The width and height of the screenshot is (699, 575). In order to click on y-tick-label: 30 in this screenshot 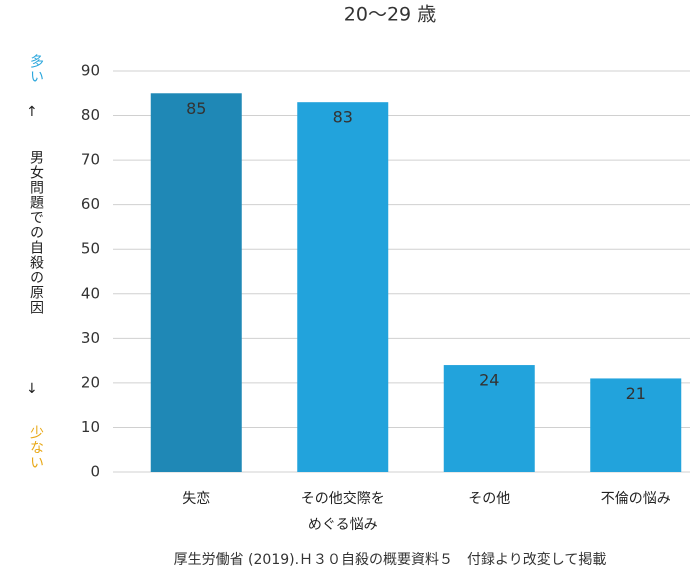, I will do `click(90, 338)`.